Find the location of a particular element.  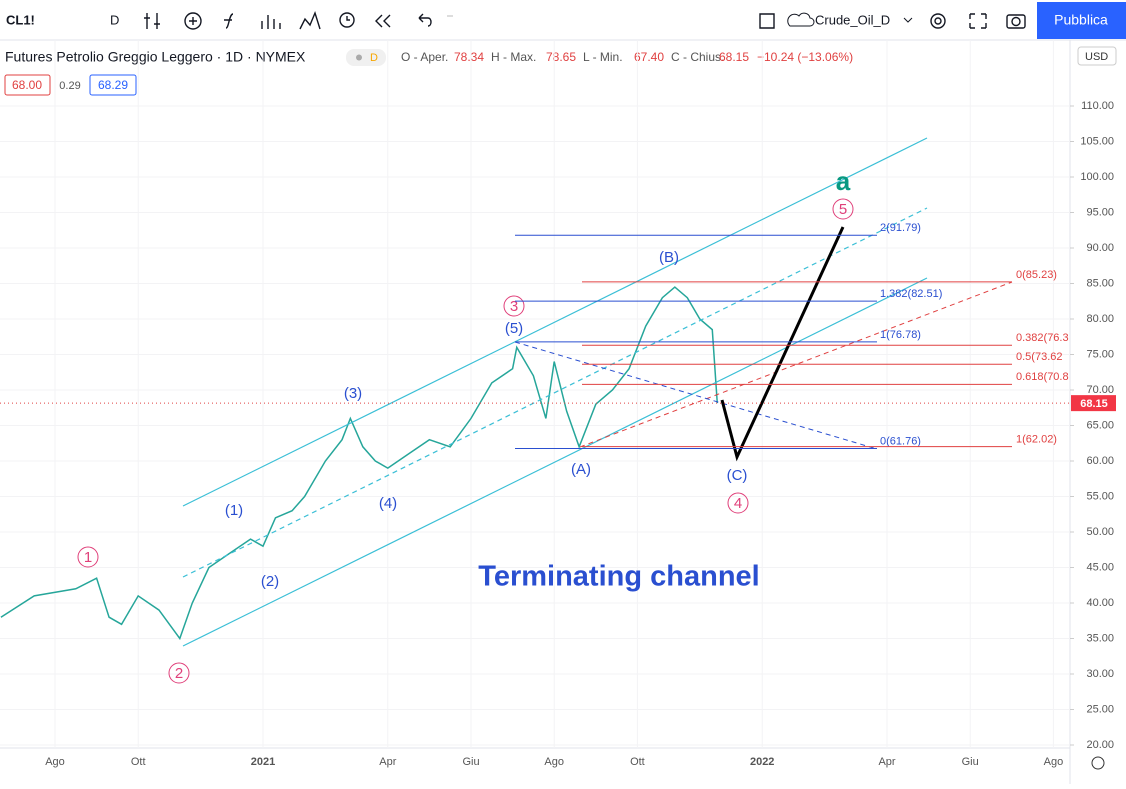

x-tick-label: 2022 is located at coordinates (762, 762).